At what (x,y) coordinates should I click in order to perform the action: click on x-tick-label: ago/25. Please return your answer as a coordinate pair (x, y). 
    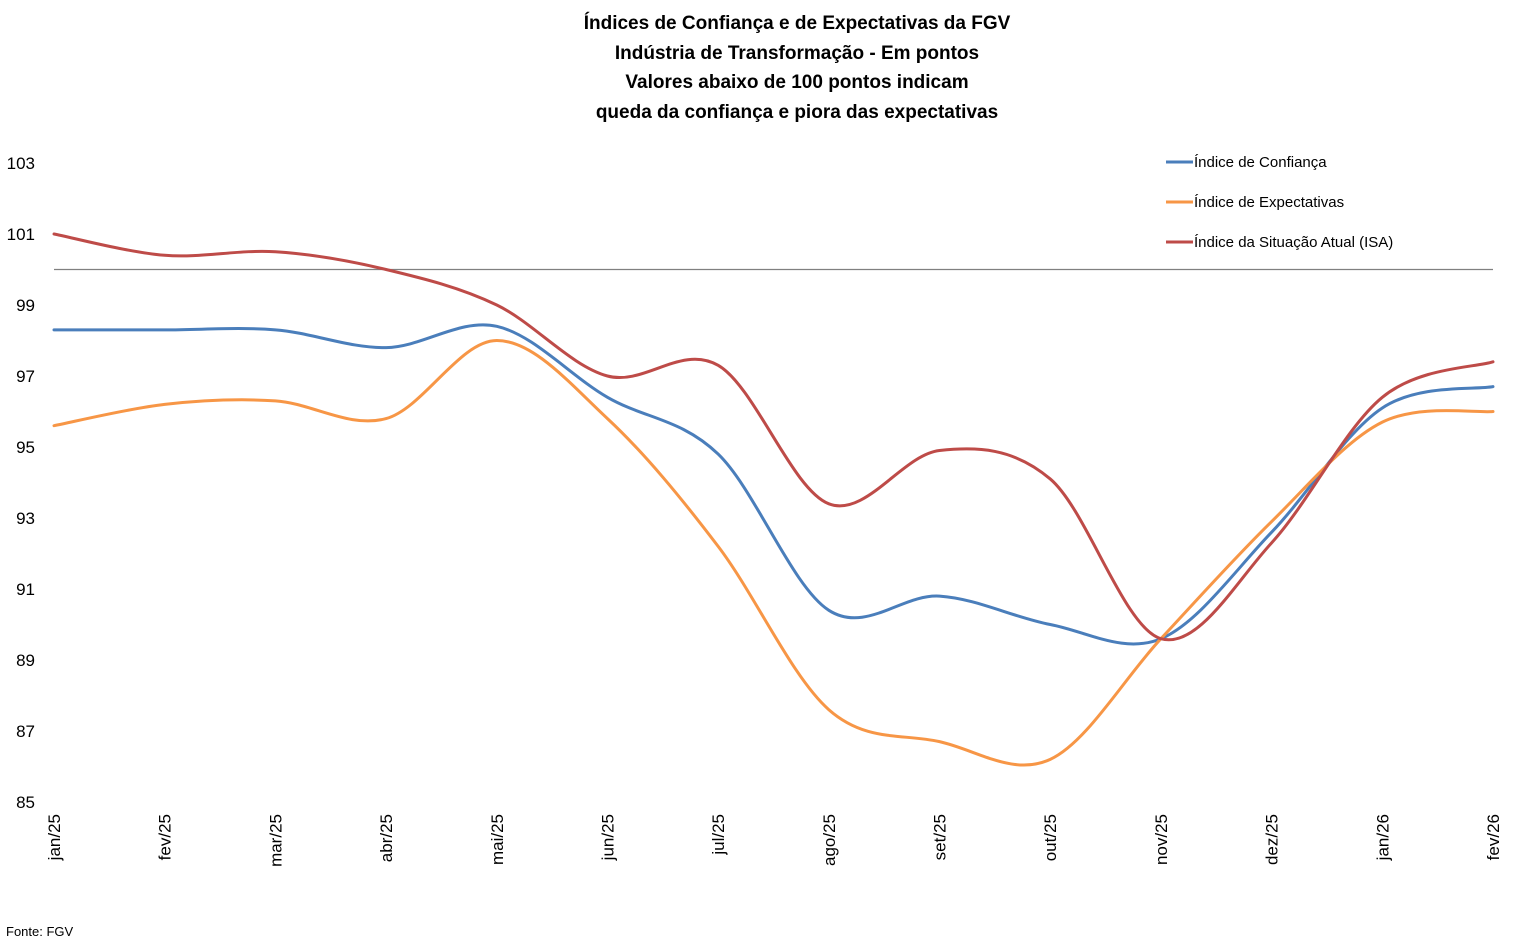
    Looking at the image, I should click on (829, 840).